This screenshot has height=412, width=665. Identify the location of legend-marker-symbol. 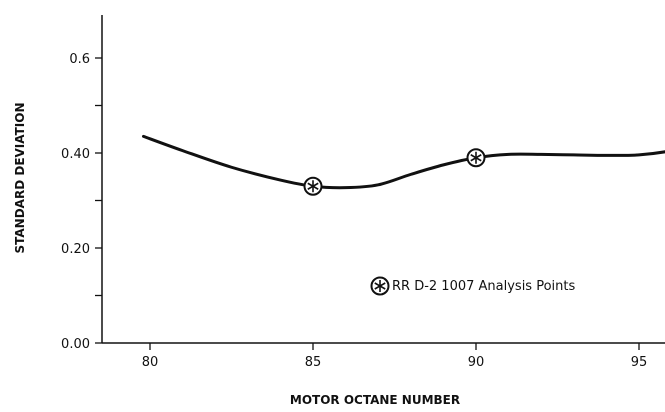
(380, 286).